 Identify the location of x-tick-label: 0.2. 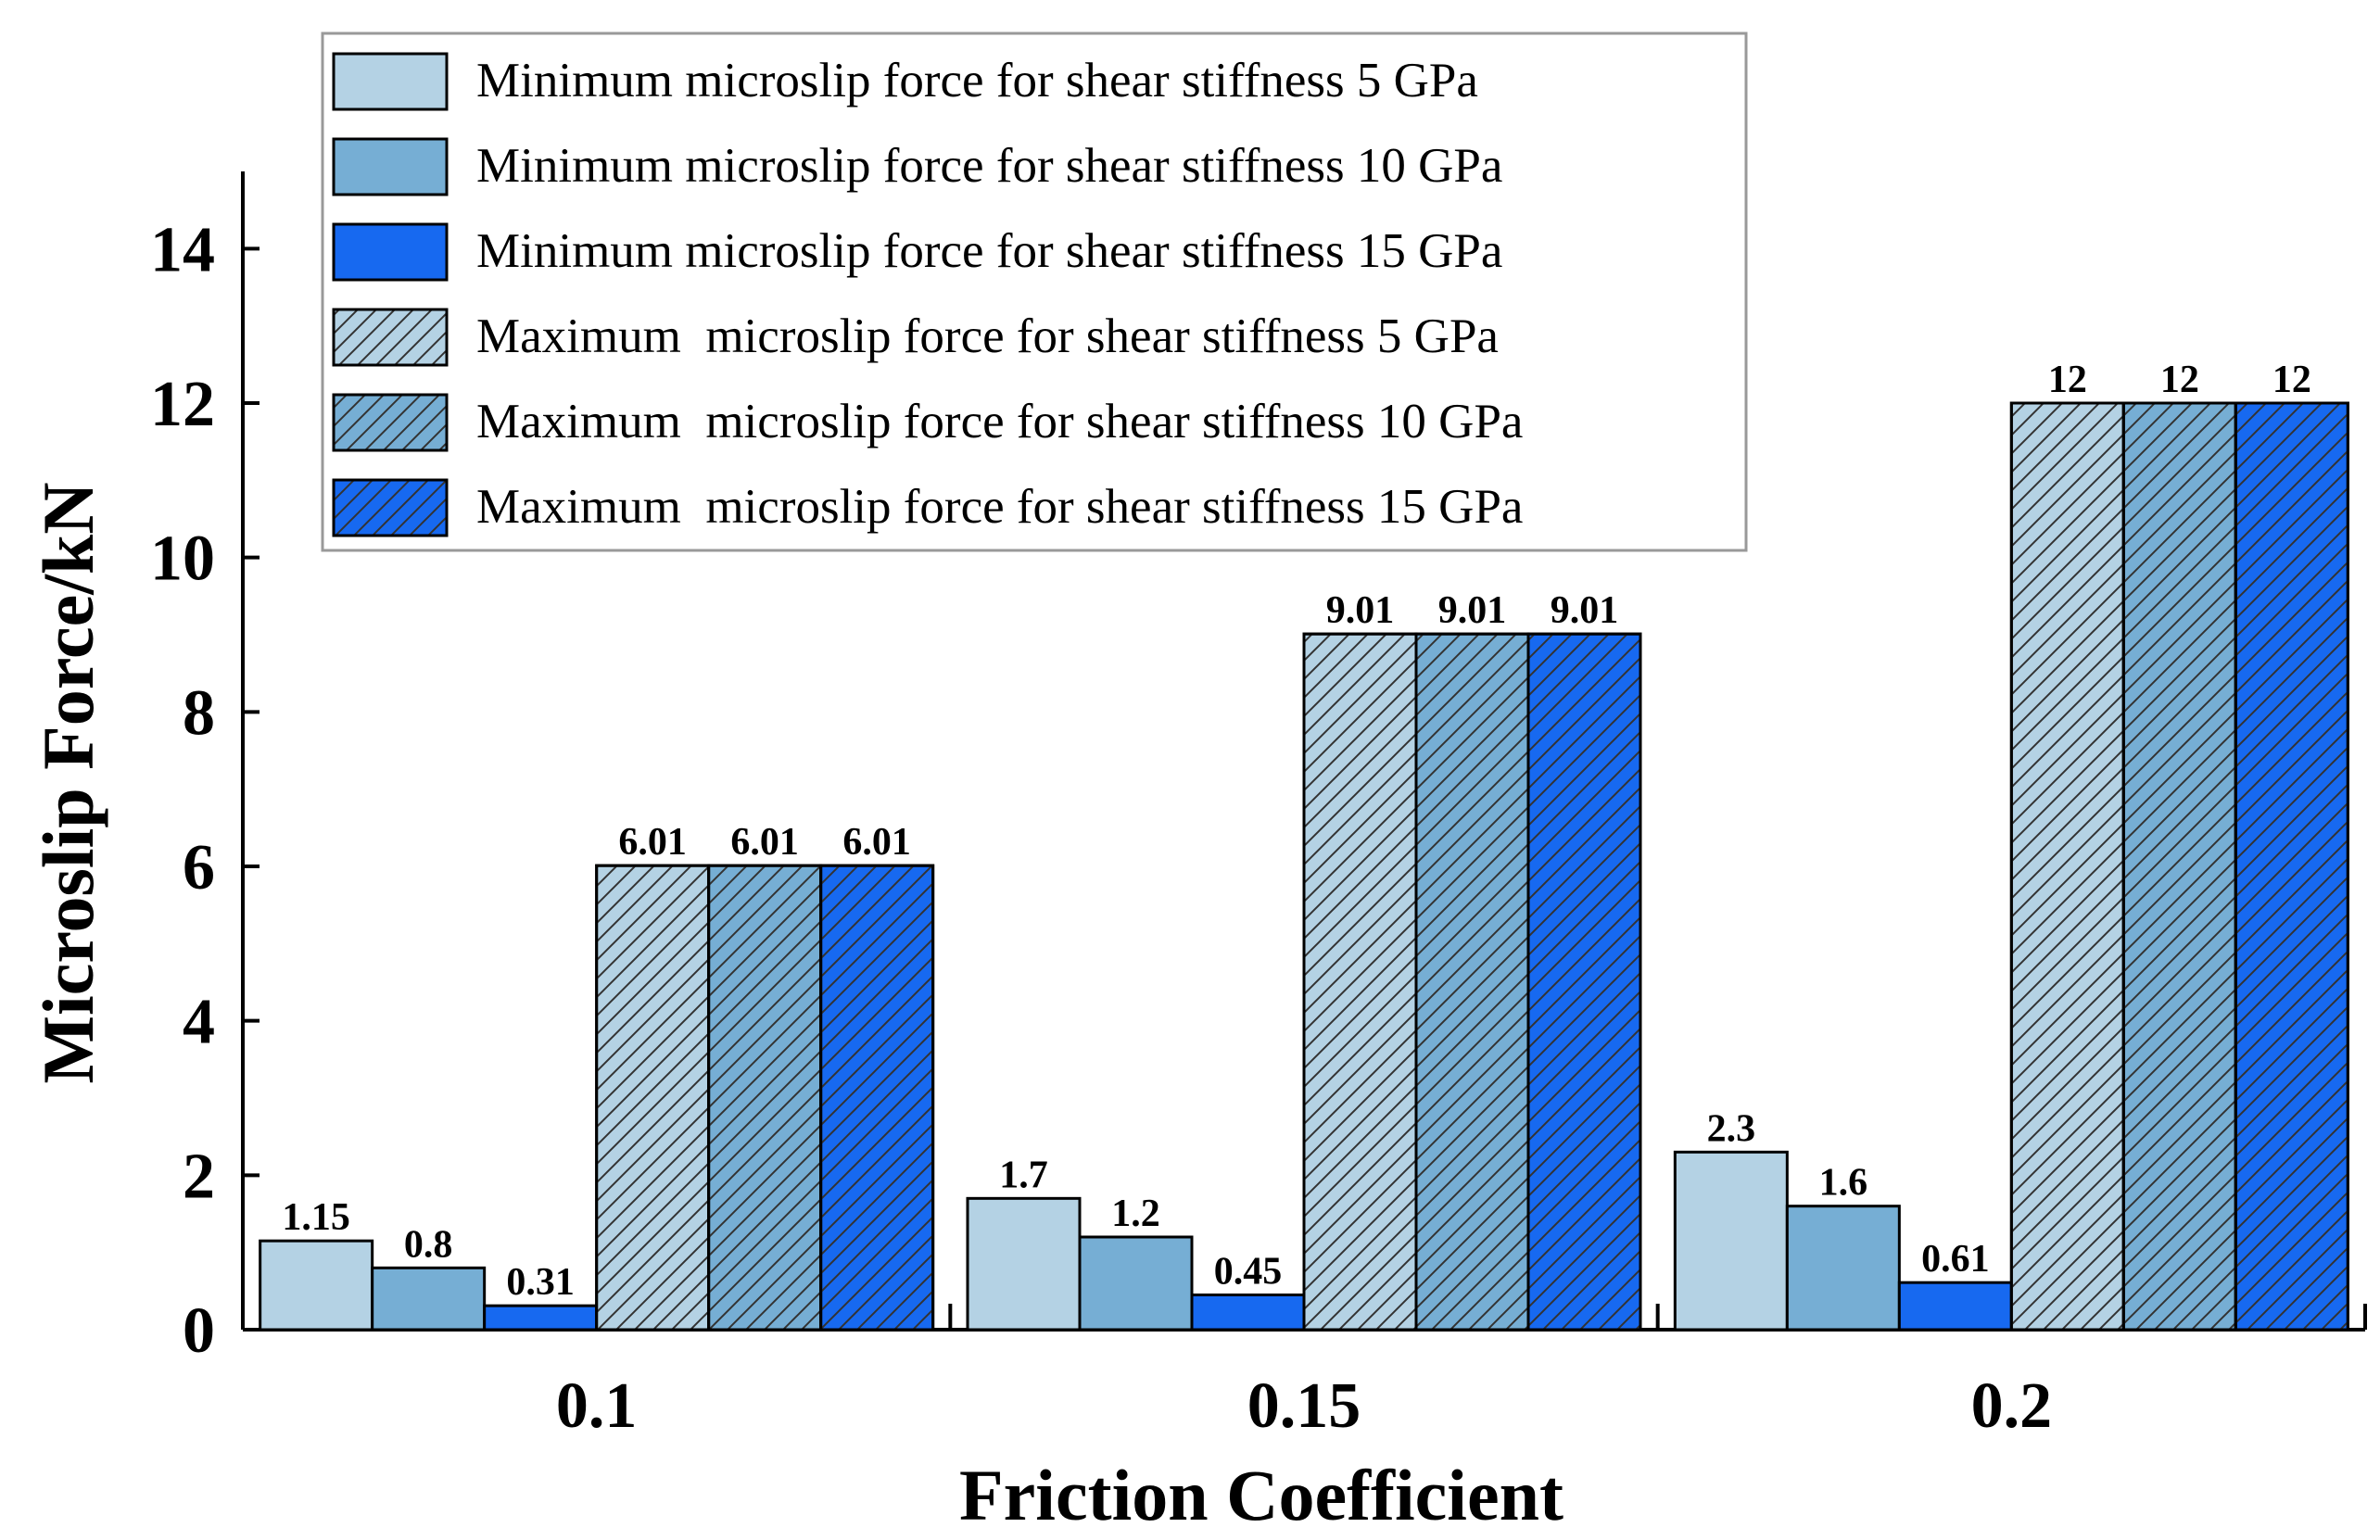
(2012, 1406).